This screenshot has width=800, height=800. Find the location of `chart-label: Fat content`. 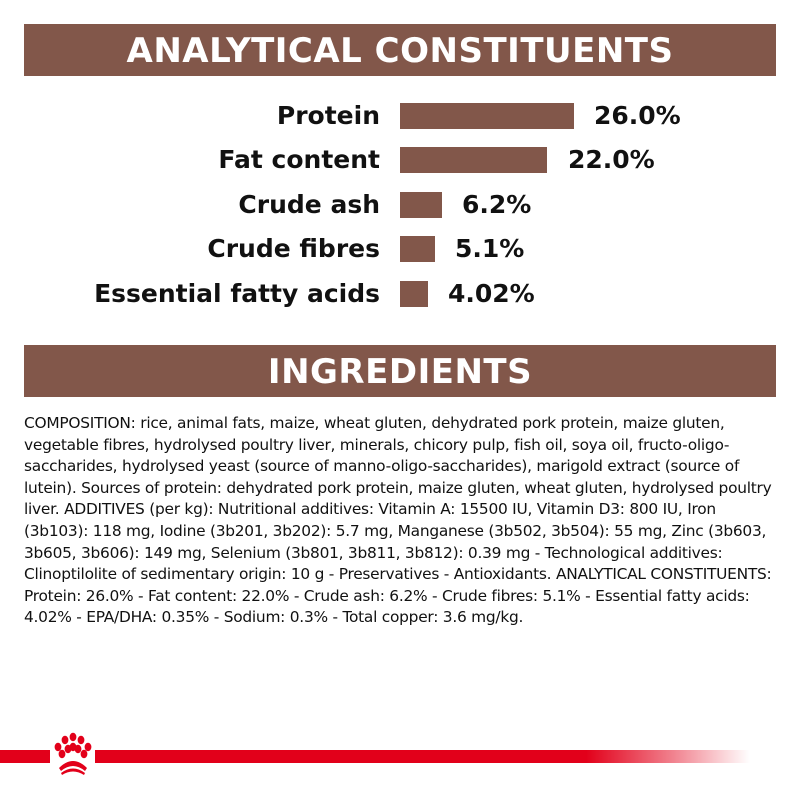

chart-label: Fat content is located at coordinates (299, 159).